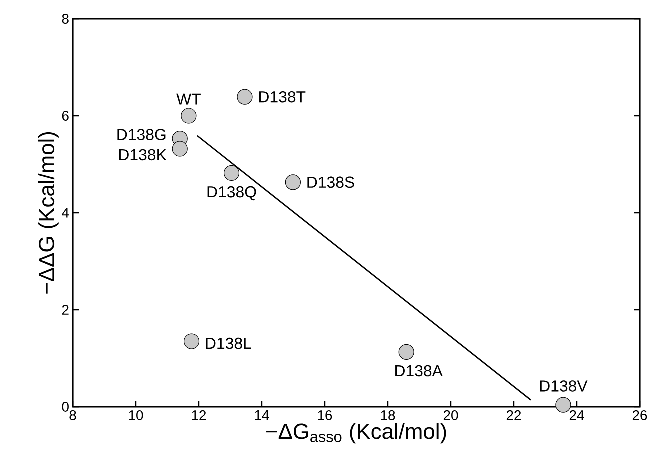  I want to click on x-tick-label: 24, so click(577, 415).